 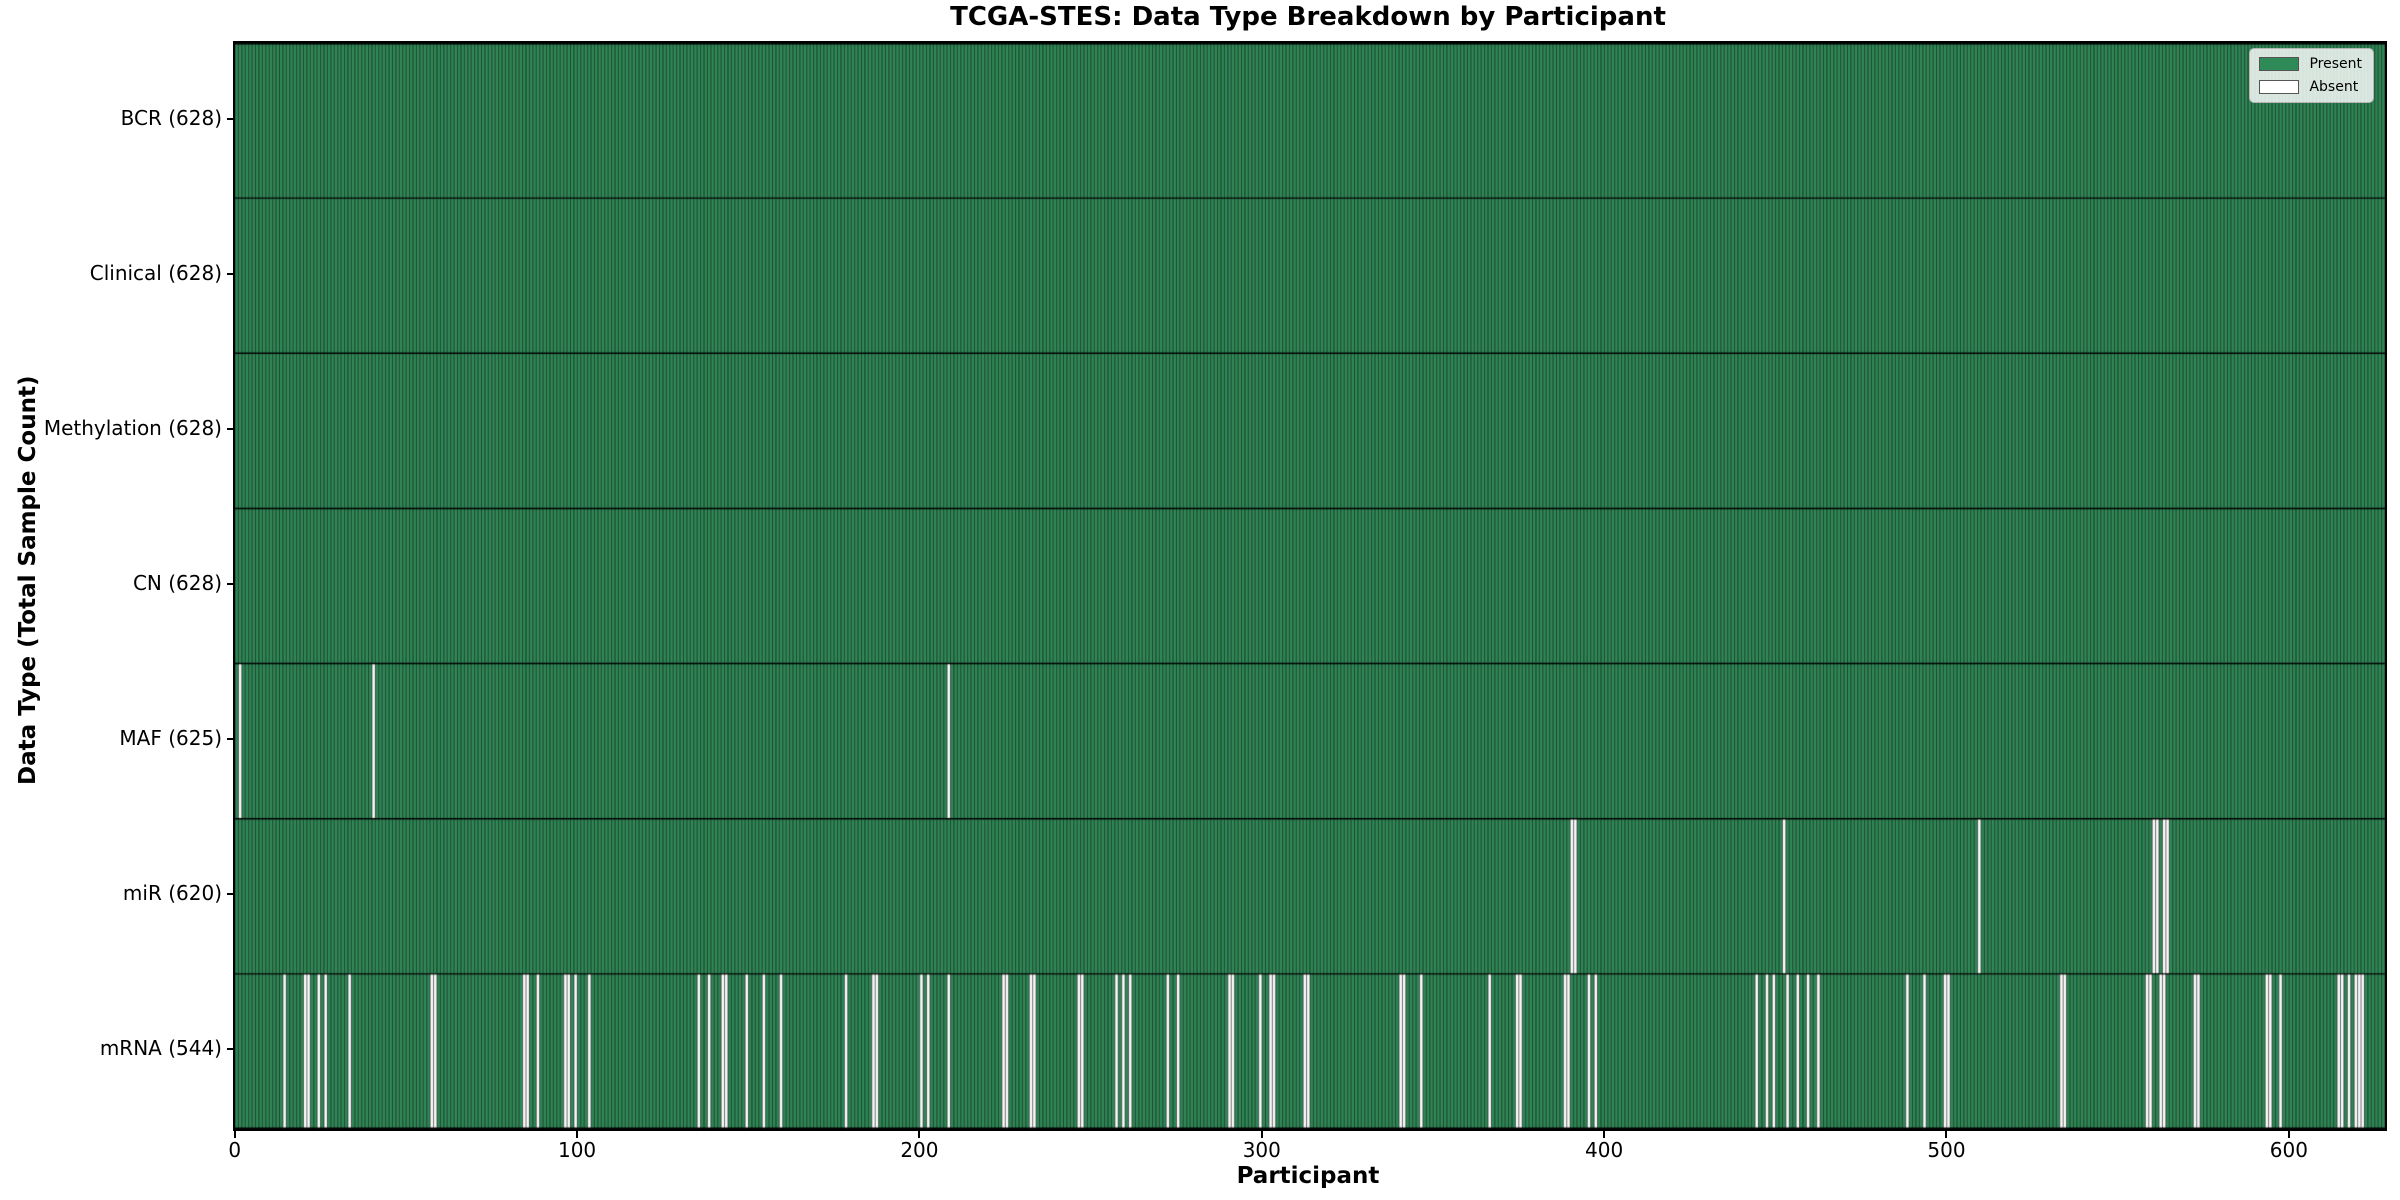 What do you see at coordinates (577, 1150) in the screenshot?
I see `x-tick-label-100: 100` at bounding box center [577, 1150].